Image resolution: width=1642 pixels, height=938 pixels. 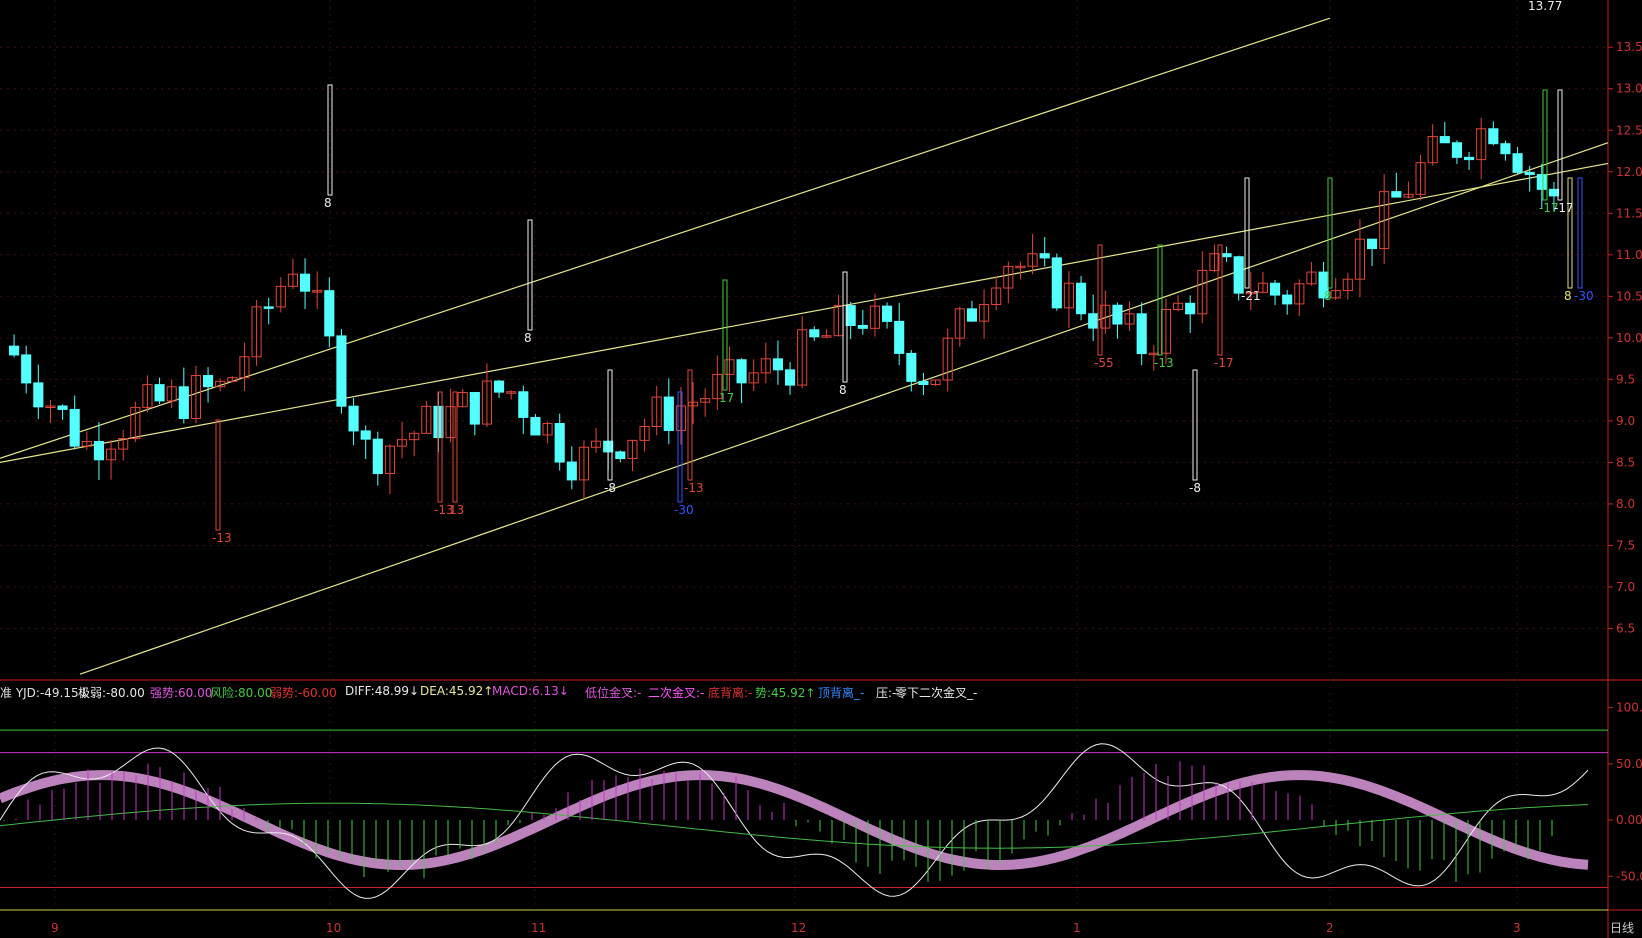 I want to click on legend-item: -, so click(x=630, y=691).